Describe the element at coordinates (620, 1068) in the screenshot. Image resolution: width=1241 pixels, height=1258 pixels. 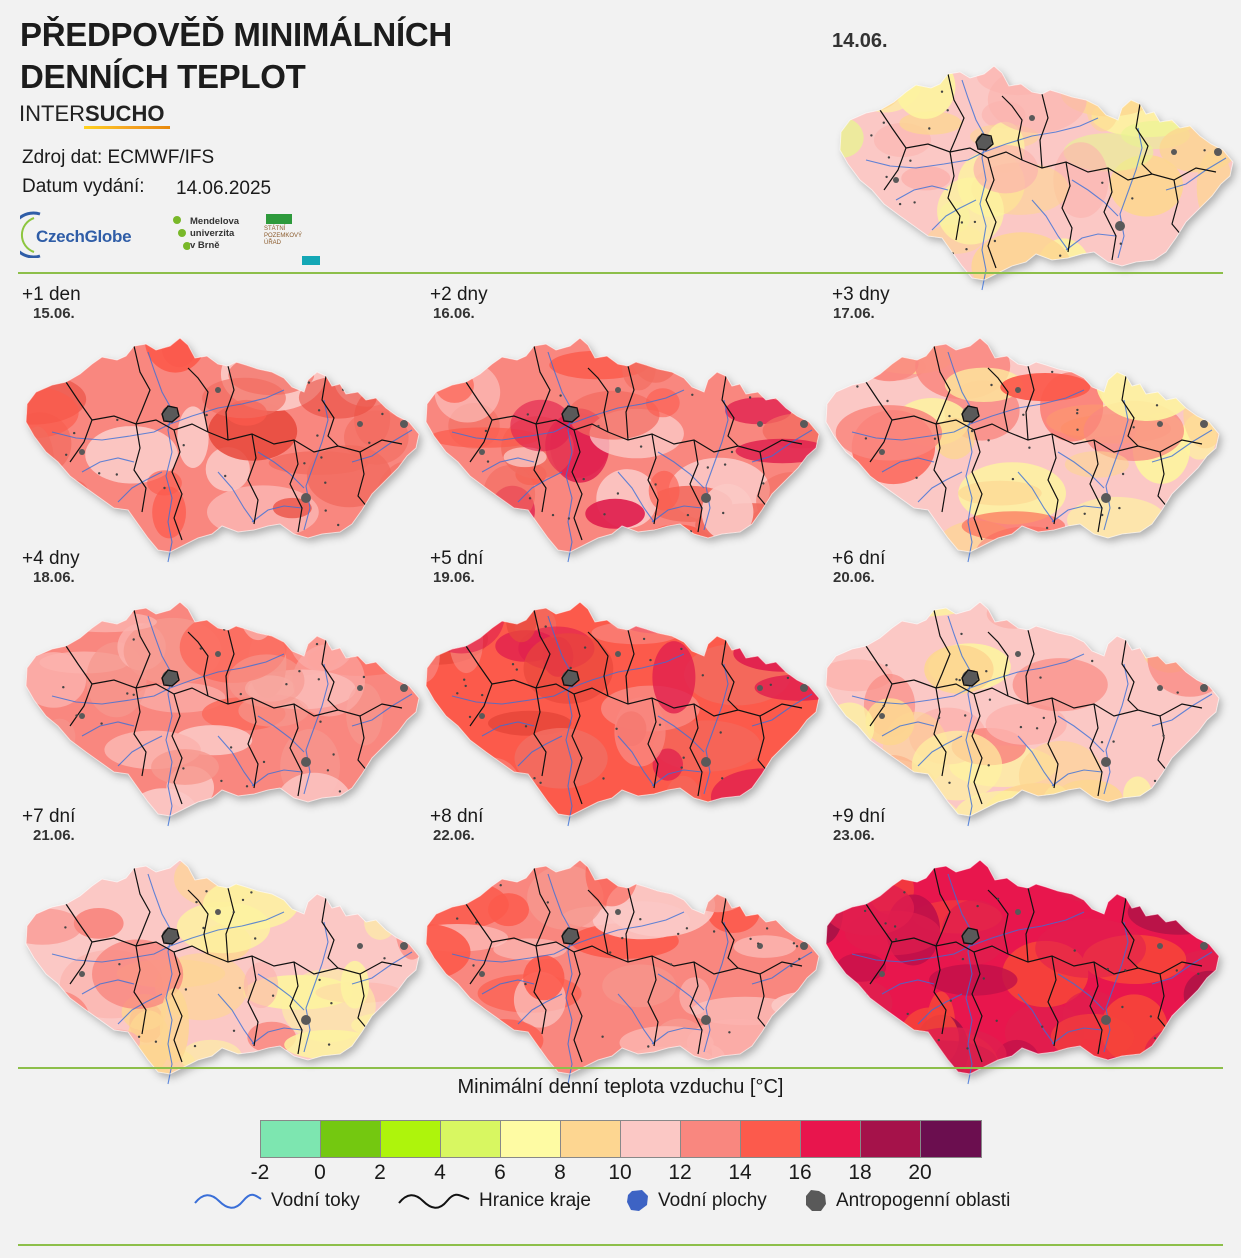
I see `divider-legend` at that location.